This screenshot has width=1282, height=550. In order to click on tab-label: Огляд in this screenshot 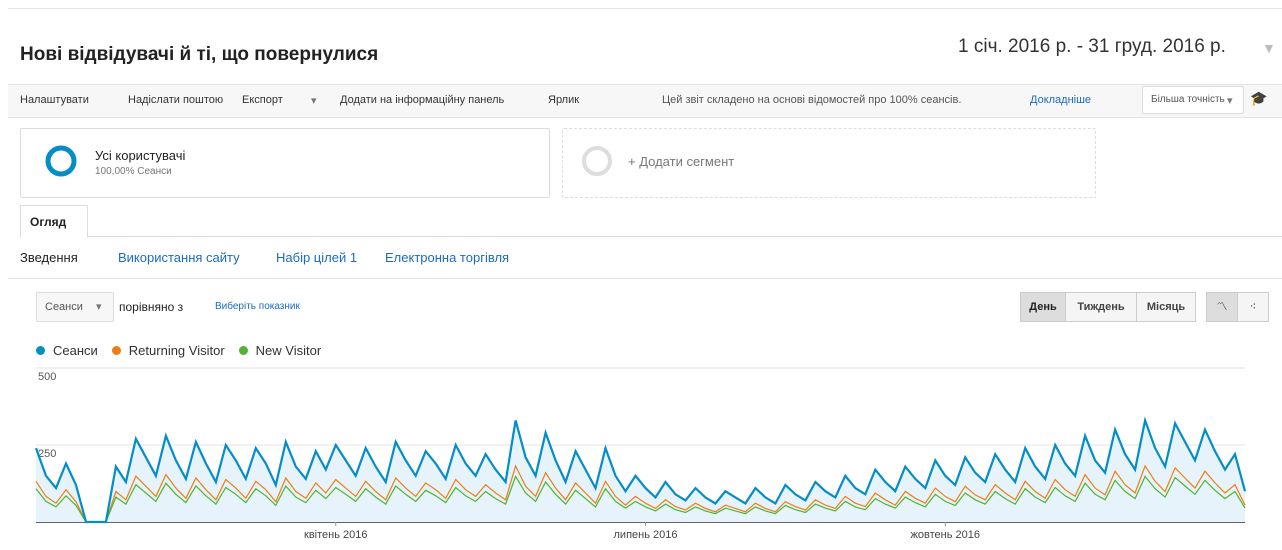, I will do `click(48, 222)`.